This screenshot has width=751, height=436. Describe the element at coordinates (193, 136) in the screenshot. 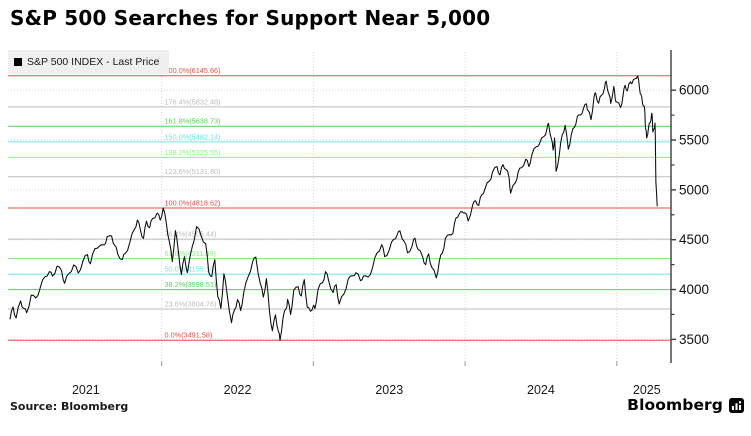

I see `fib-label-150.0%: 150.0%(5482.14)` at that location.